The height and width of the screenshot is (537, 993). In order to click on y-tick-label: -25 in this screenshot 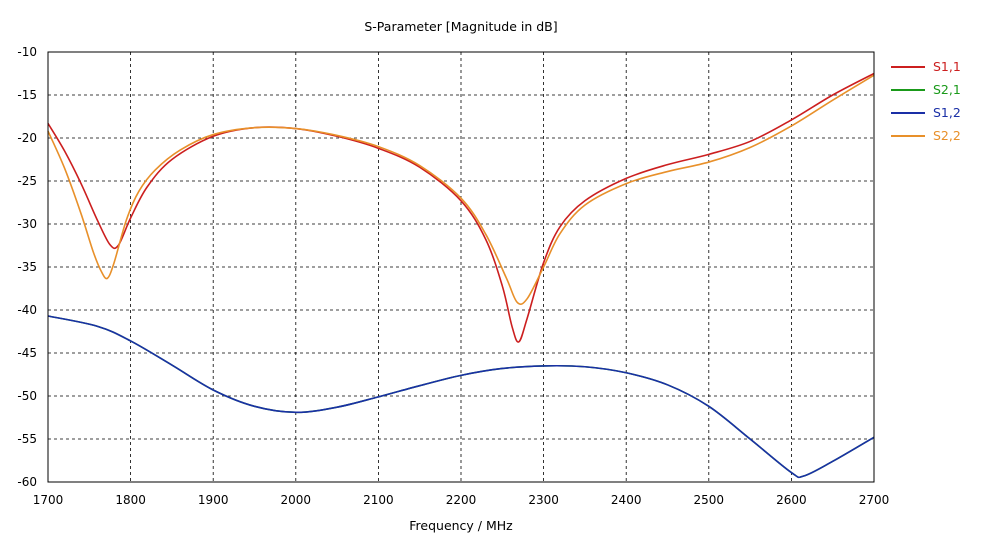, I will do `click(27, 181)`.